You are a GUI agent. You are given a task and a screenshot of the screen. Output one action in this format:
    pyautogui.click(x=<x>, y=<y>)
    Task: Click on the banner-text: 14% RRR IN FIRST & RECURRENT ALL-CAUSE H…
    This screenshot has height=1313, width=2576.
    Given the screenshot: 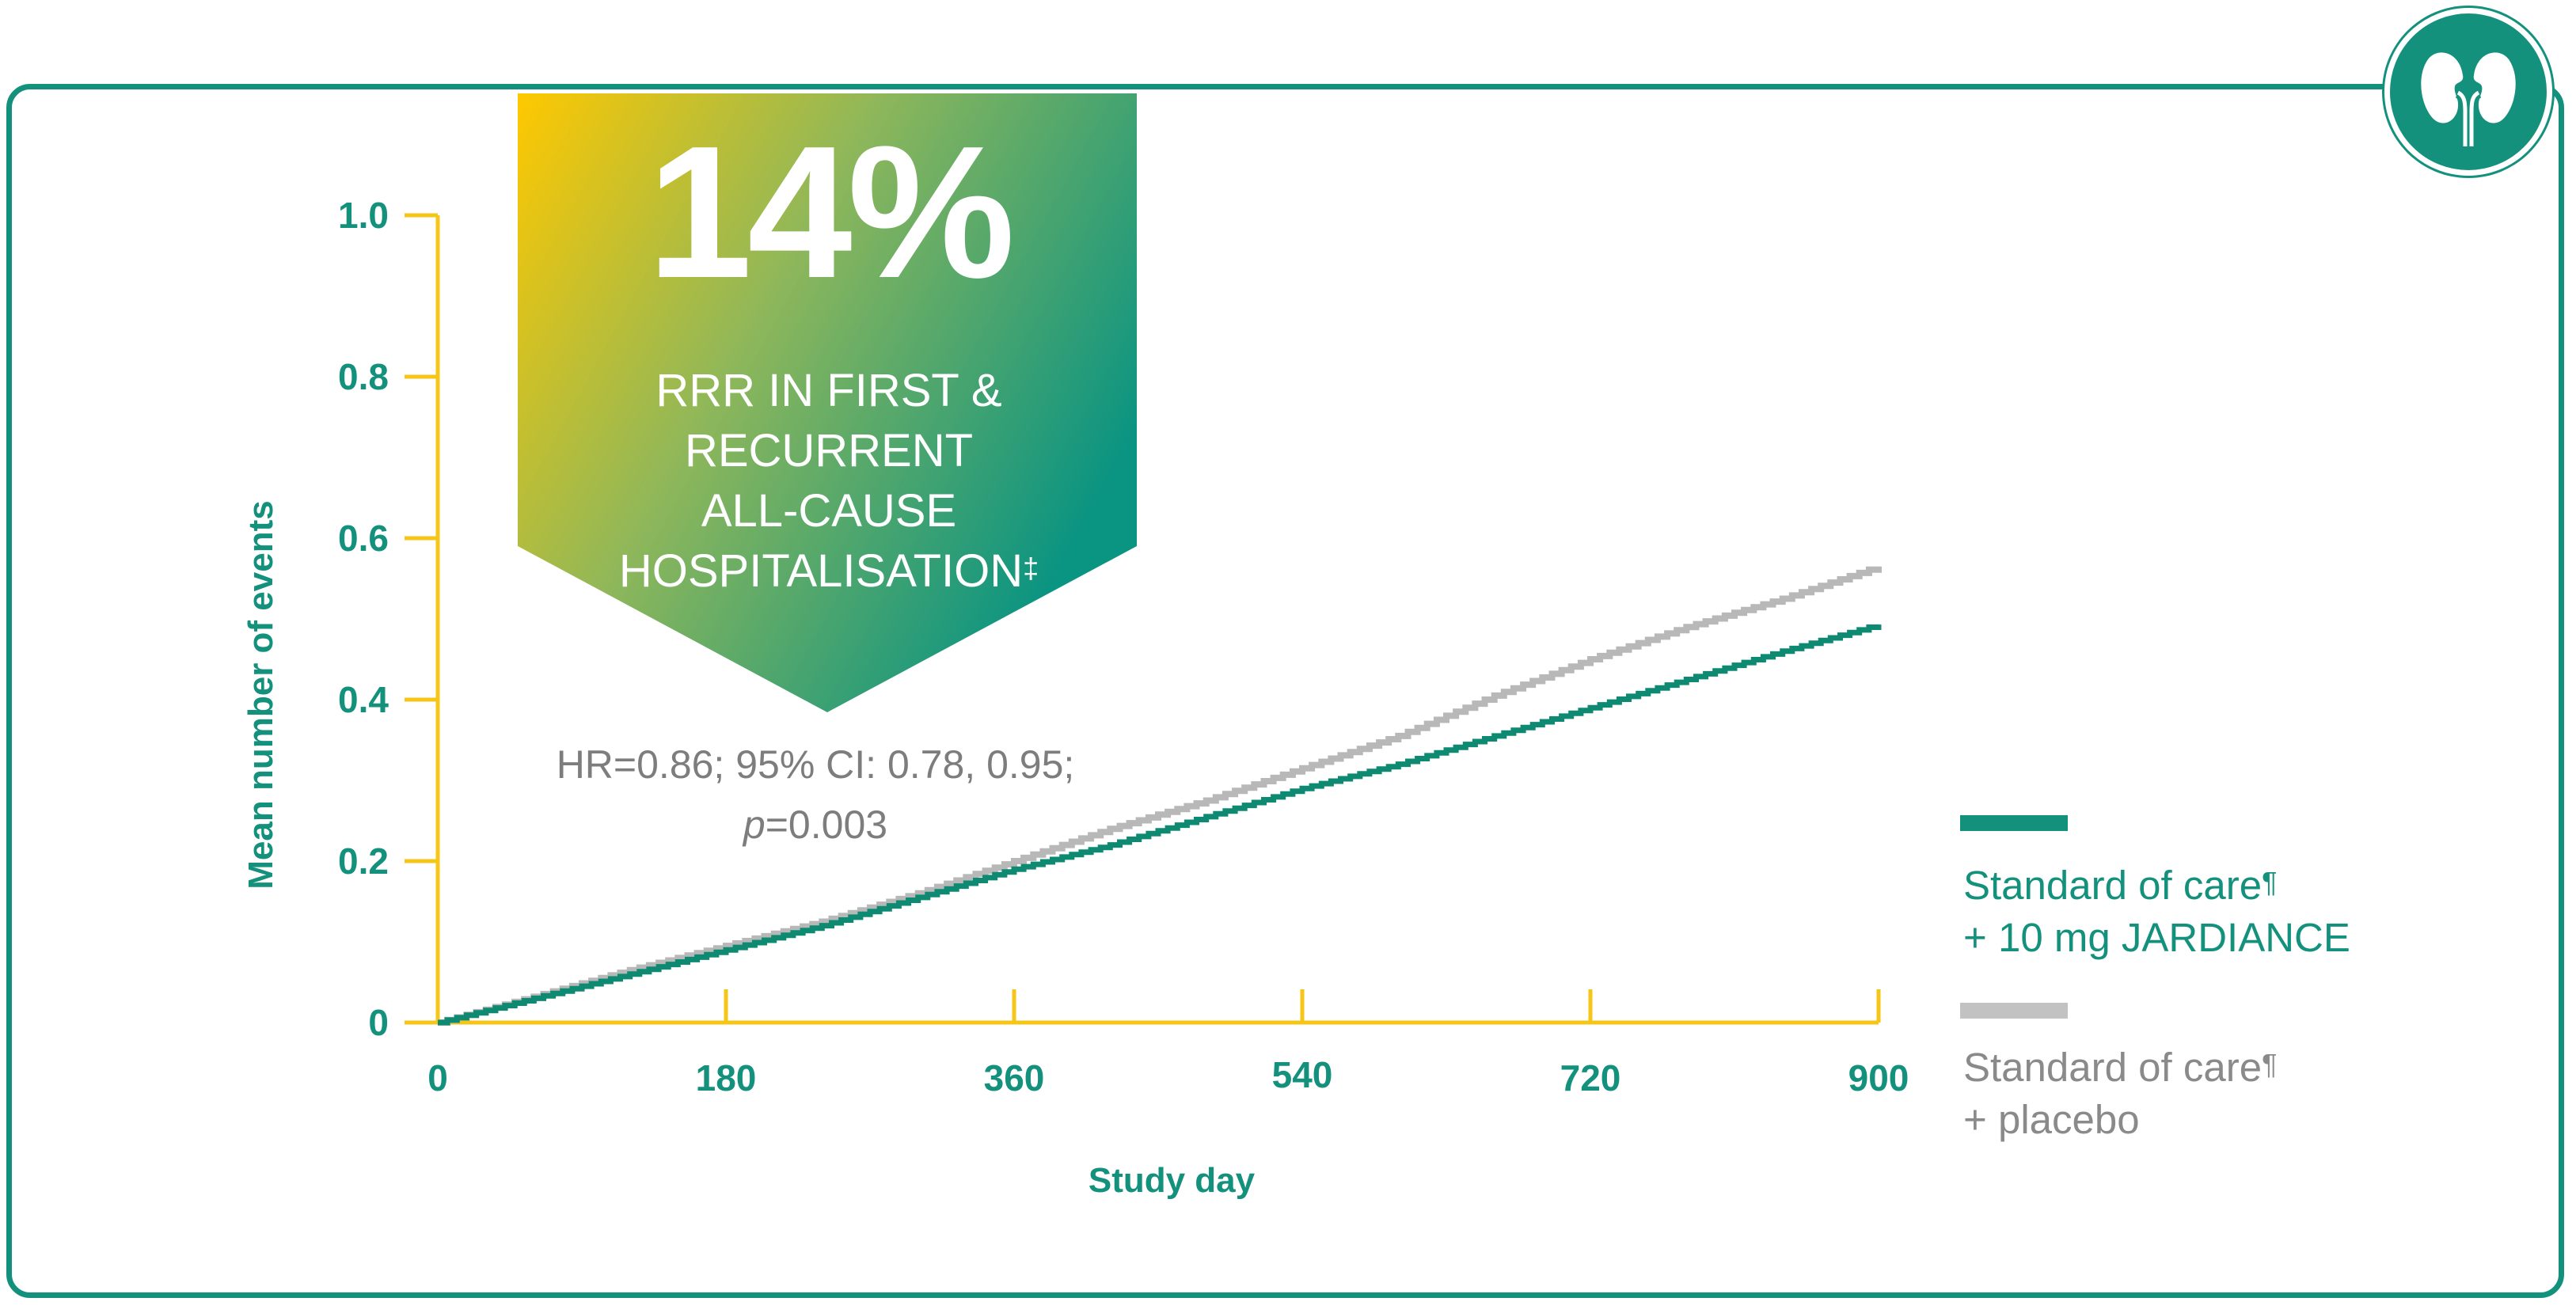 What is the action you would take?
    pyautogui.click(x=829, y=360)
    